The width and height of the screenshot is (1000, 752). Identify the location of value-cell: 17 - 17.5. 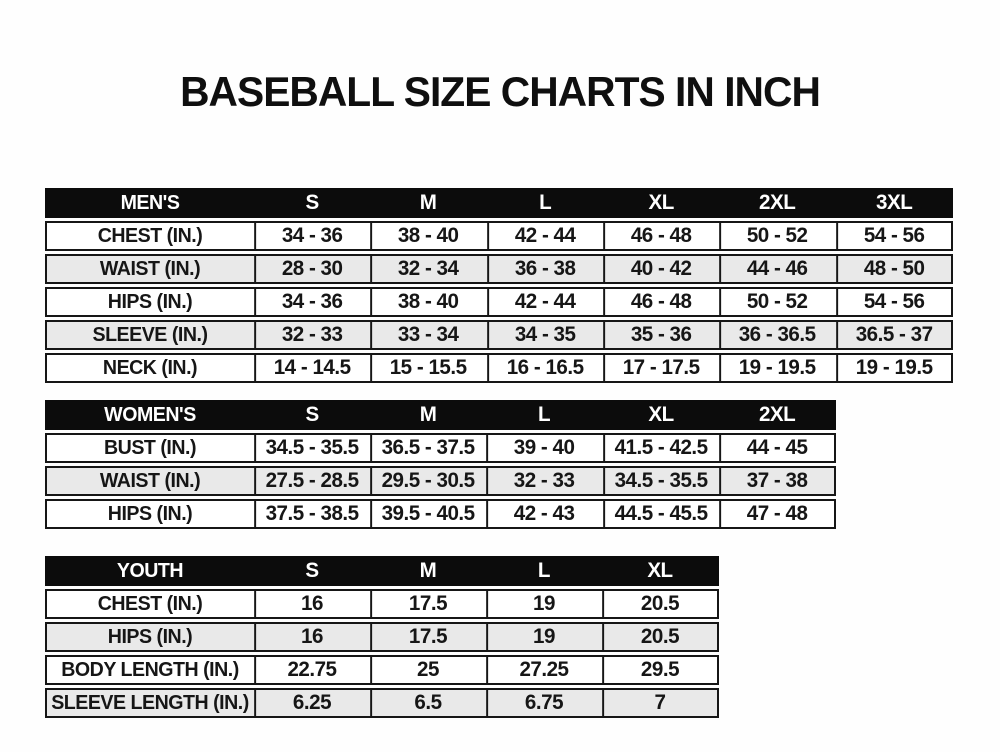
(660, 368).